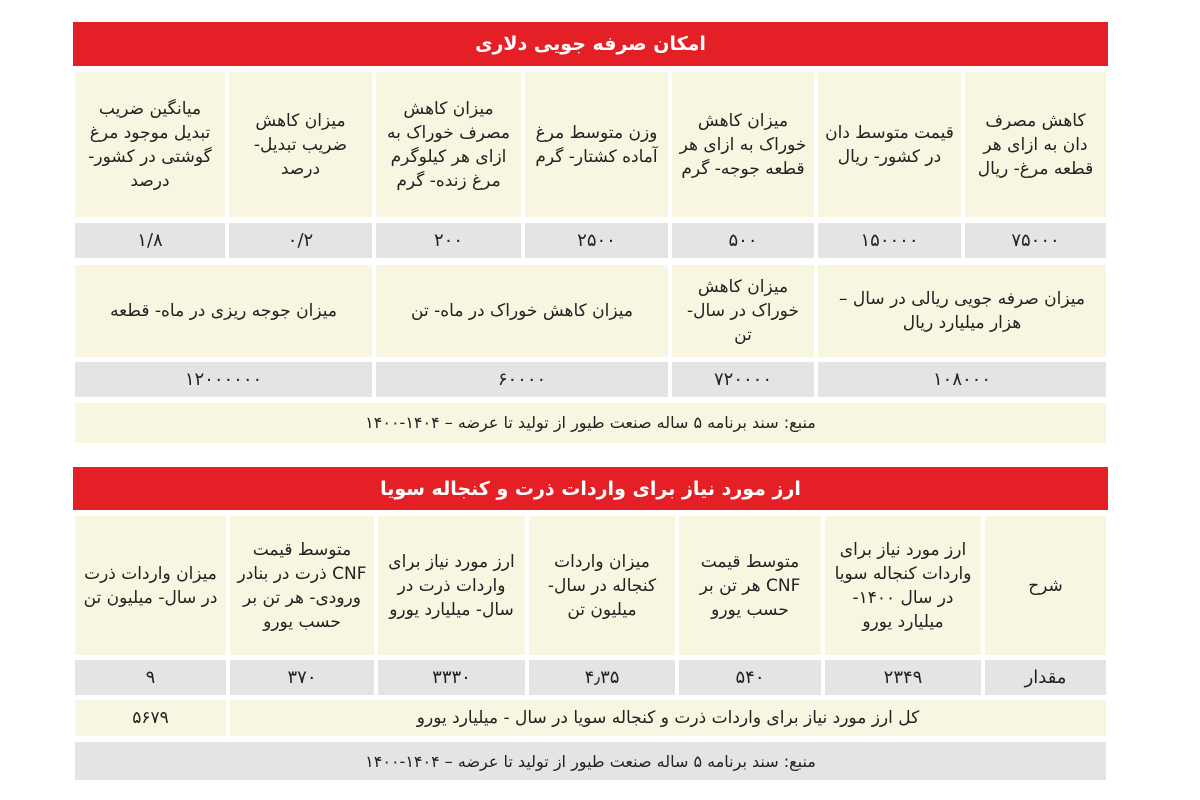 The width and height of the screenshot is (1200, 800). What do you see at coordinates (300, 240) in the screenshot?
I see `table1-value-cell: ۰/۲` at bounding box center [300, 240].